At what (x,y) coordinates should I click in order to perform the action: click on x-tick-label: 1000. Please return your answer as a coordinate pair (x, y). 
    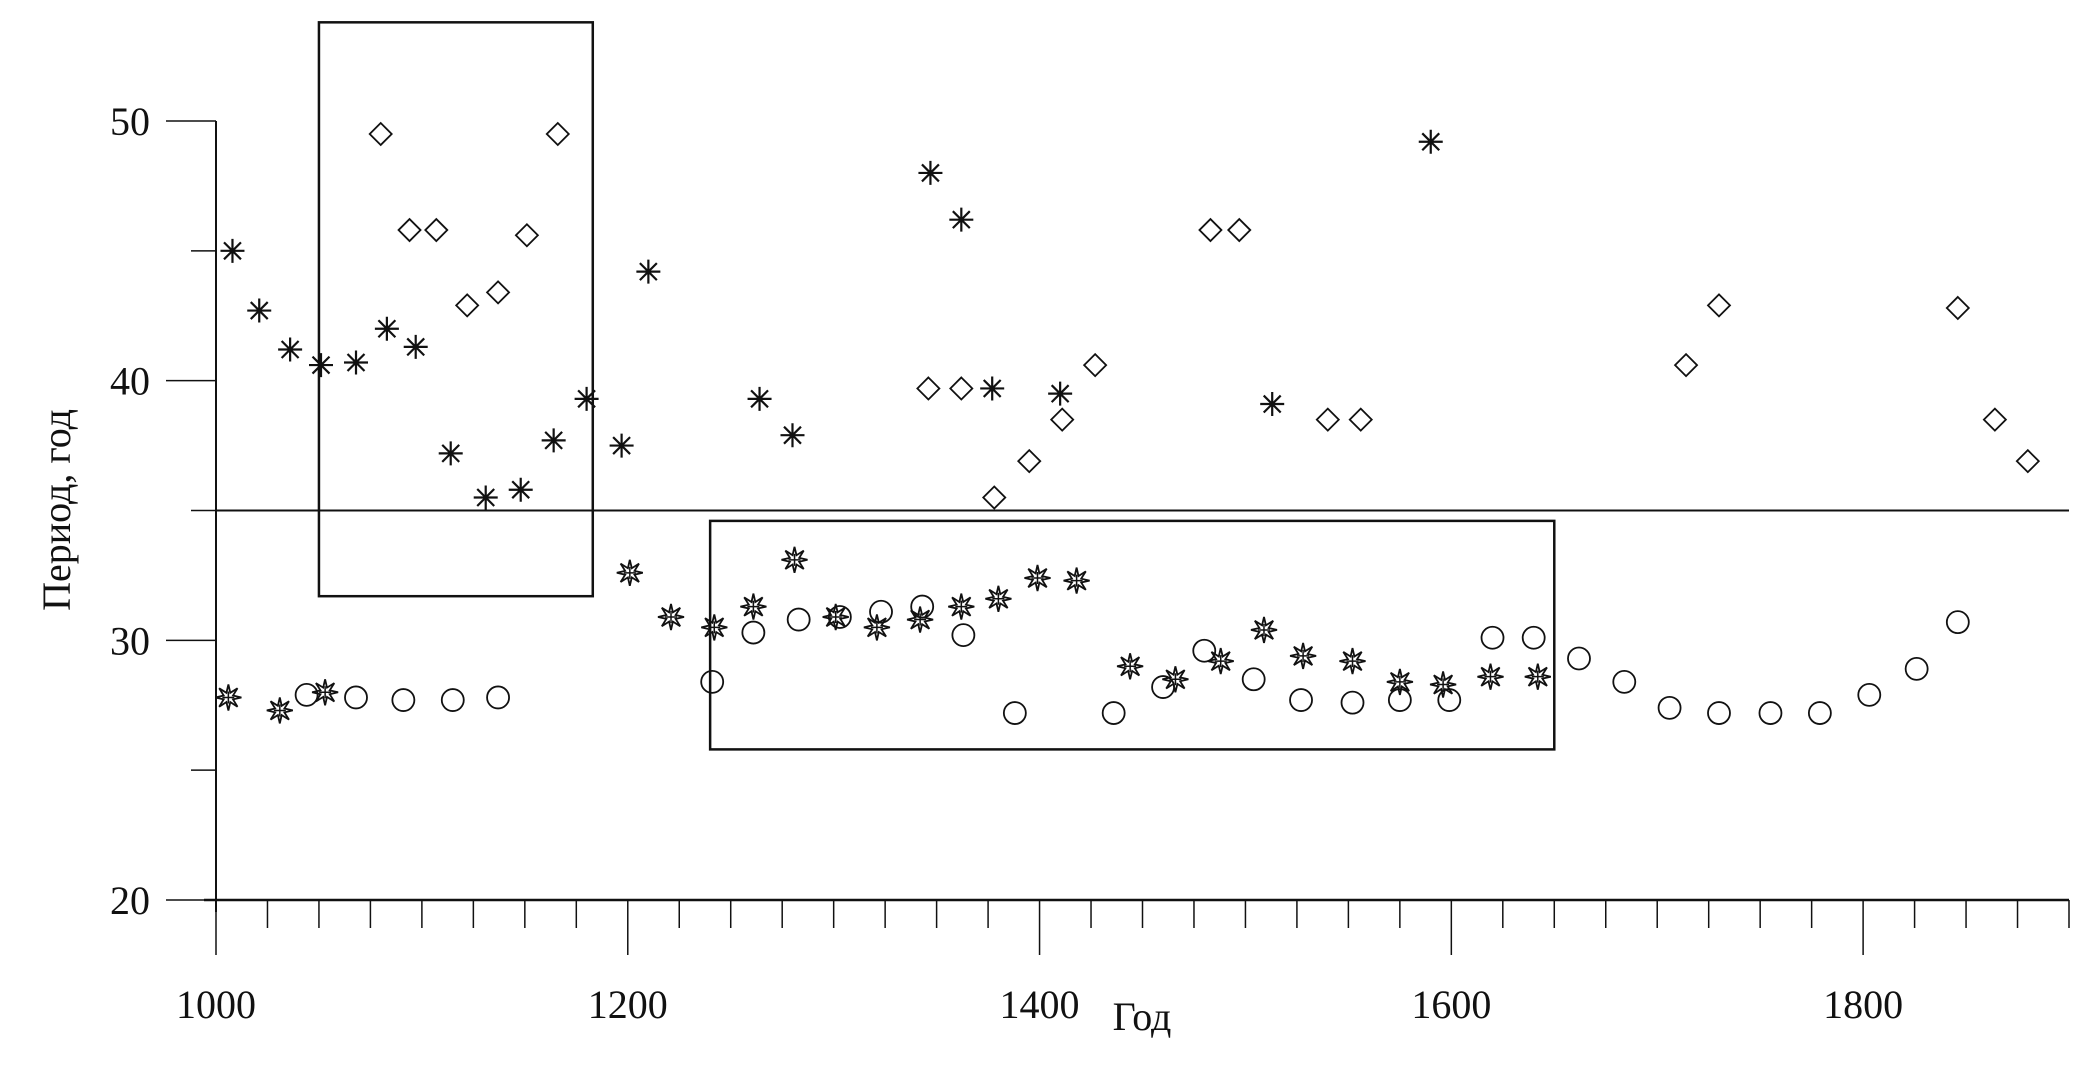
    Looking at the image, I should click on (216, 1004).